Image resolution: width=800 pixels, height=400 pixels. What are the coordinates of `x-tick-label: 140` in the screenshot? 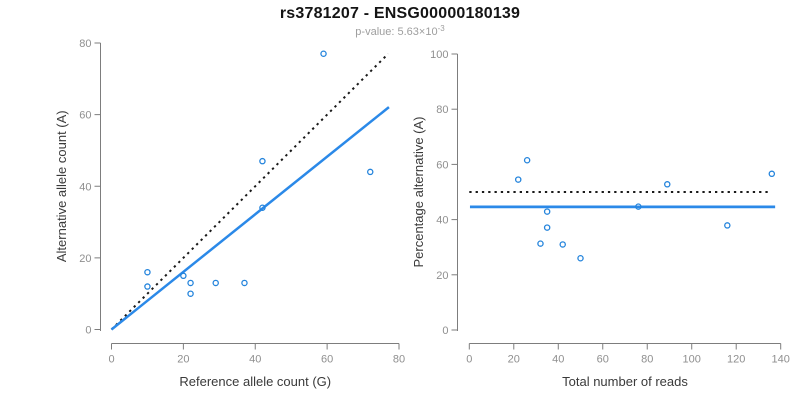 It's located at (781, 360).